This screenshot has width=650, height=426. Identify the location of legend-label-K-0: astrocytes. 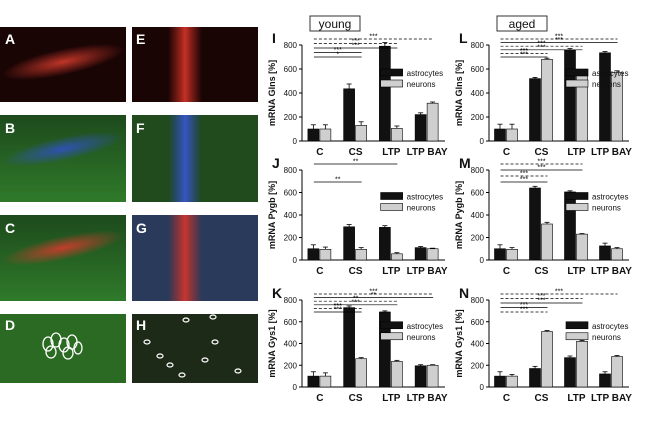
(425, 326).